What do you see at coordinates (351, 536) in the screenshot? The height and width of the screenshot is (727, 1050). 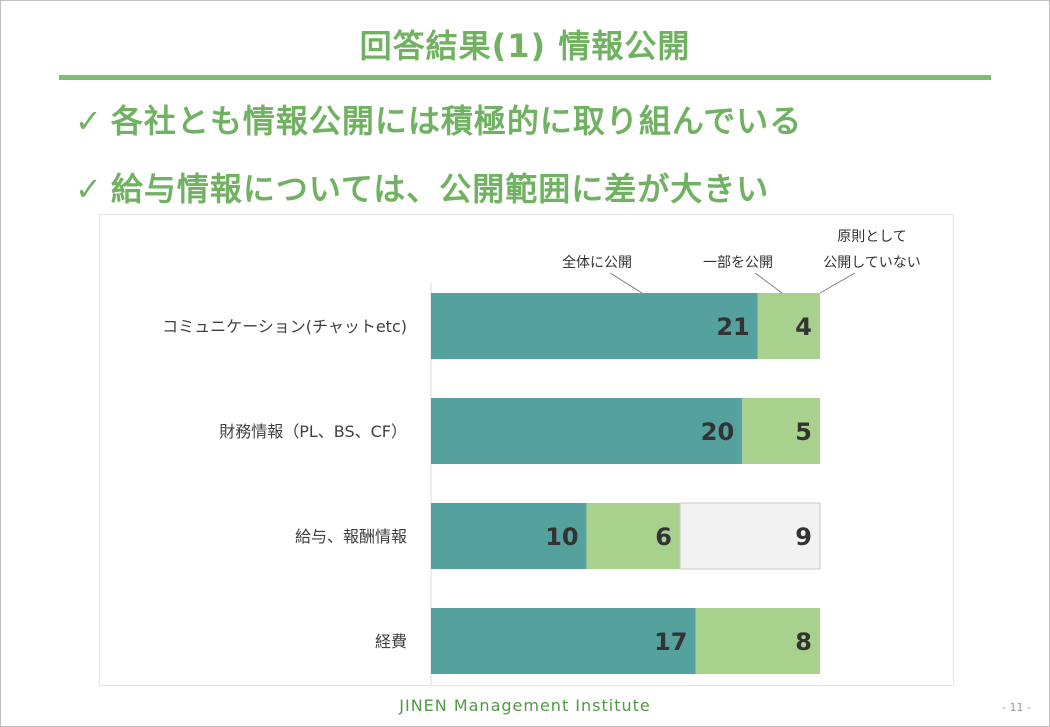 I see `category-label: 給与、報酬情報` at bounding box center [351, 536].